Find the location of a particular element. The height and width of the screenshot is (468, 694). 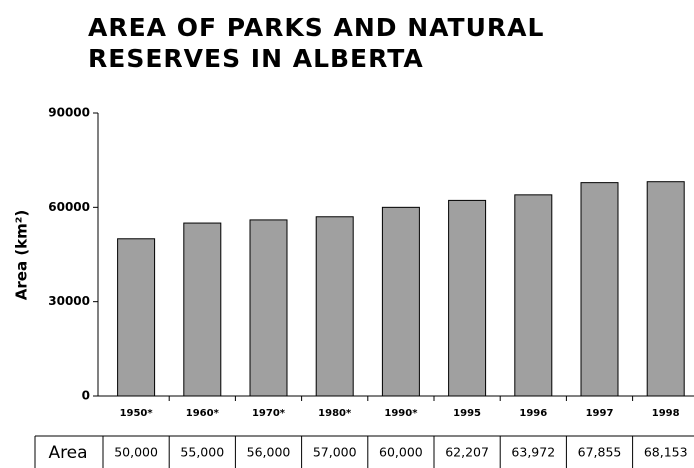

table-value: 50,000 is located at coordinates (136, 452).